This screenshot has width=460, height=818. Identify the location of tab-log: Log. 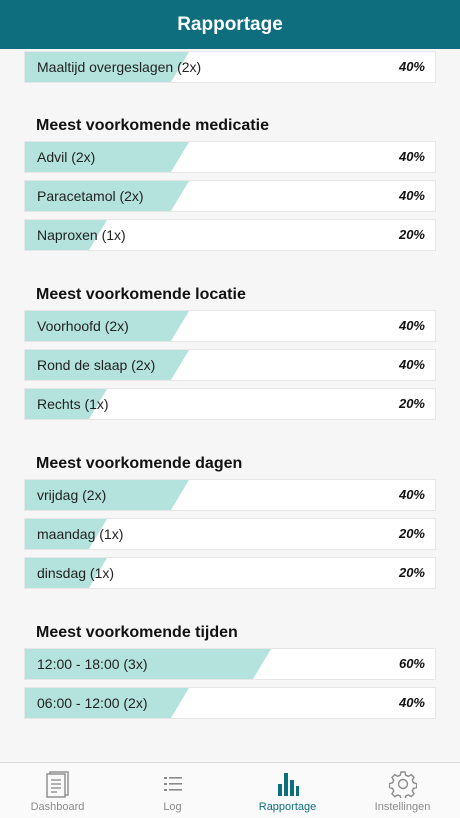
(172, 790).